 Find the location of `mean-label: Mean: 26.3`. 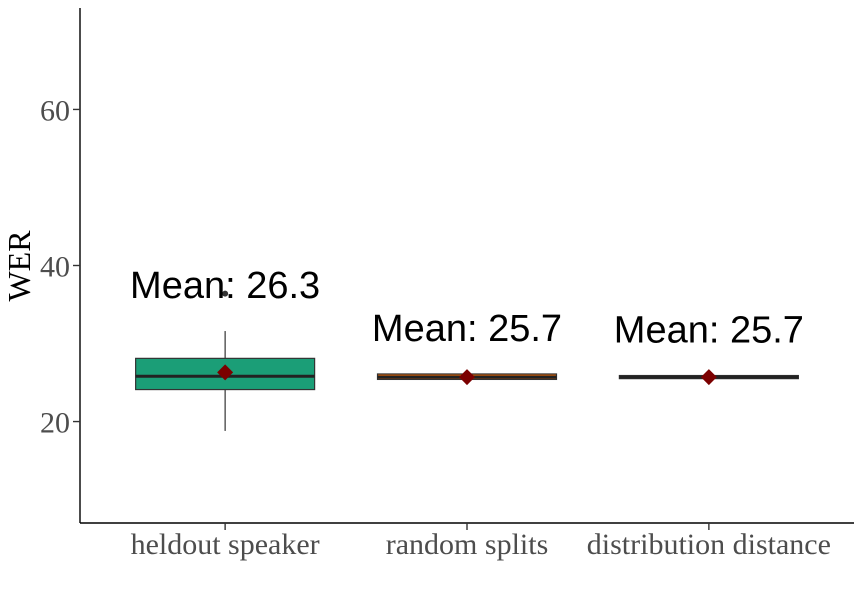

mean-label: Mean: 26.3 is located at coordinates (225, 286).